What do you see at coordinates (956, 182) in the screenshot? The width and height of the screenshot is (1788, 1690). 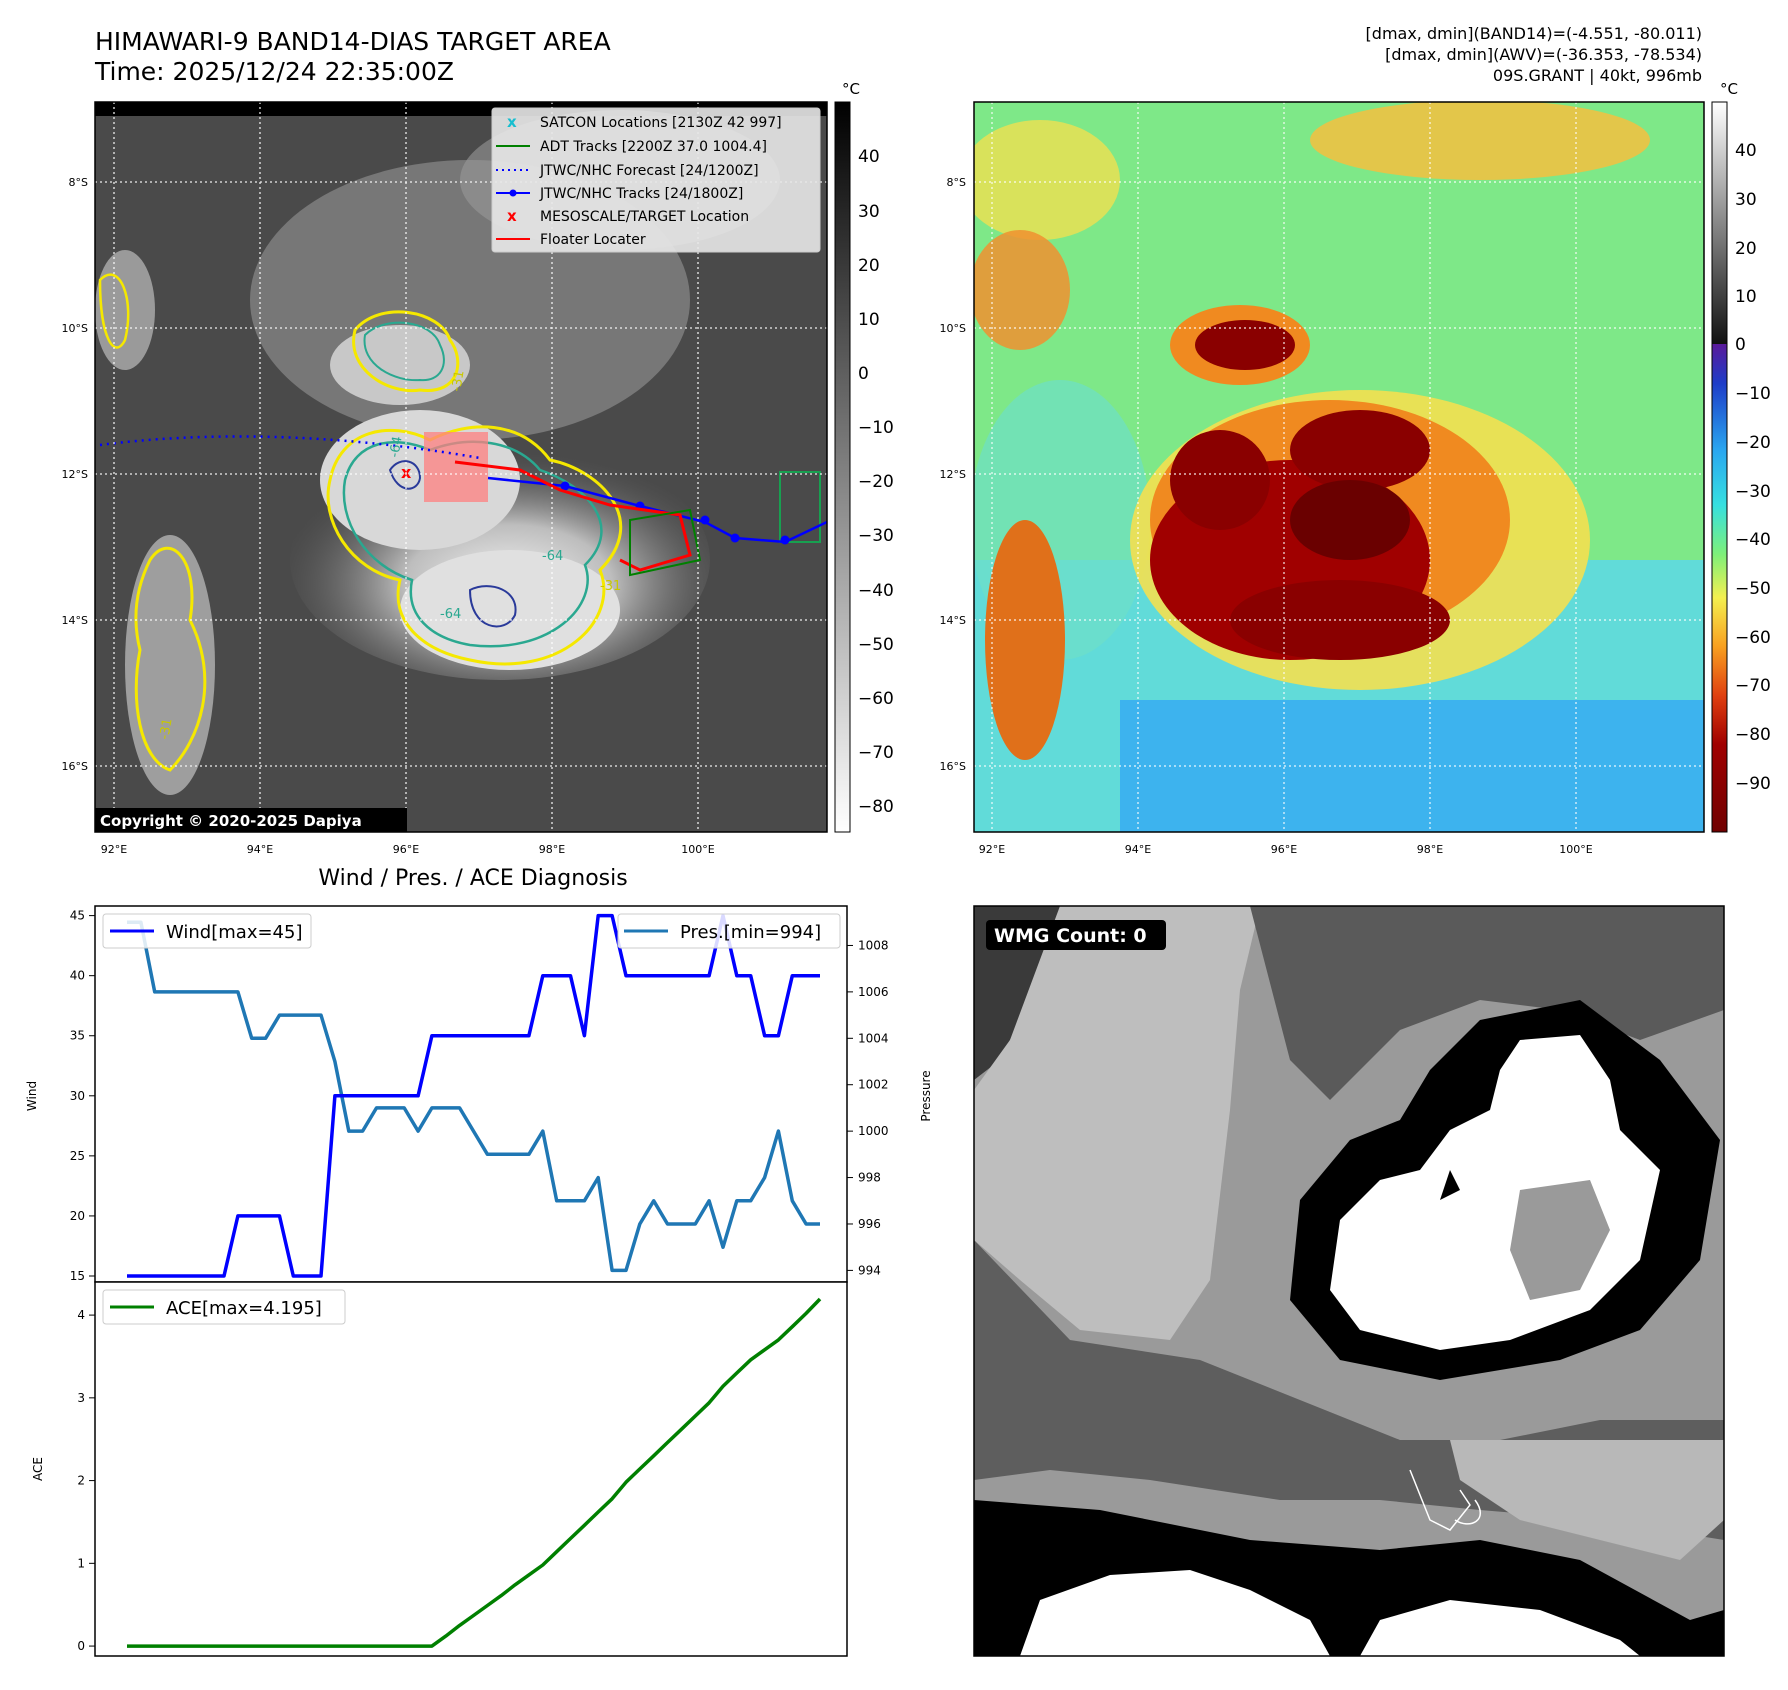 I see `lat-label: 8°S` at bounding box center [956, 182].